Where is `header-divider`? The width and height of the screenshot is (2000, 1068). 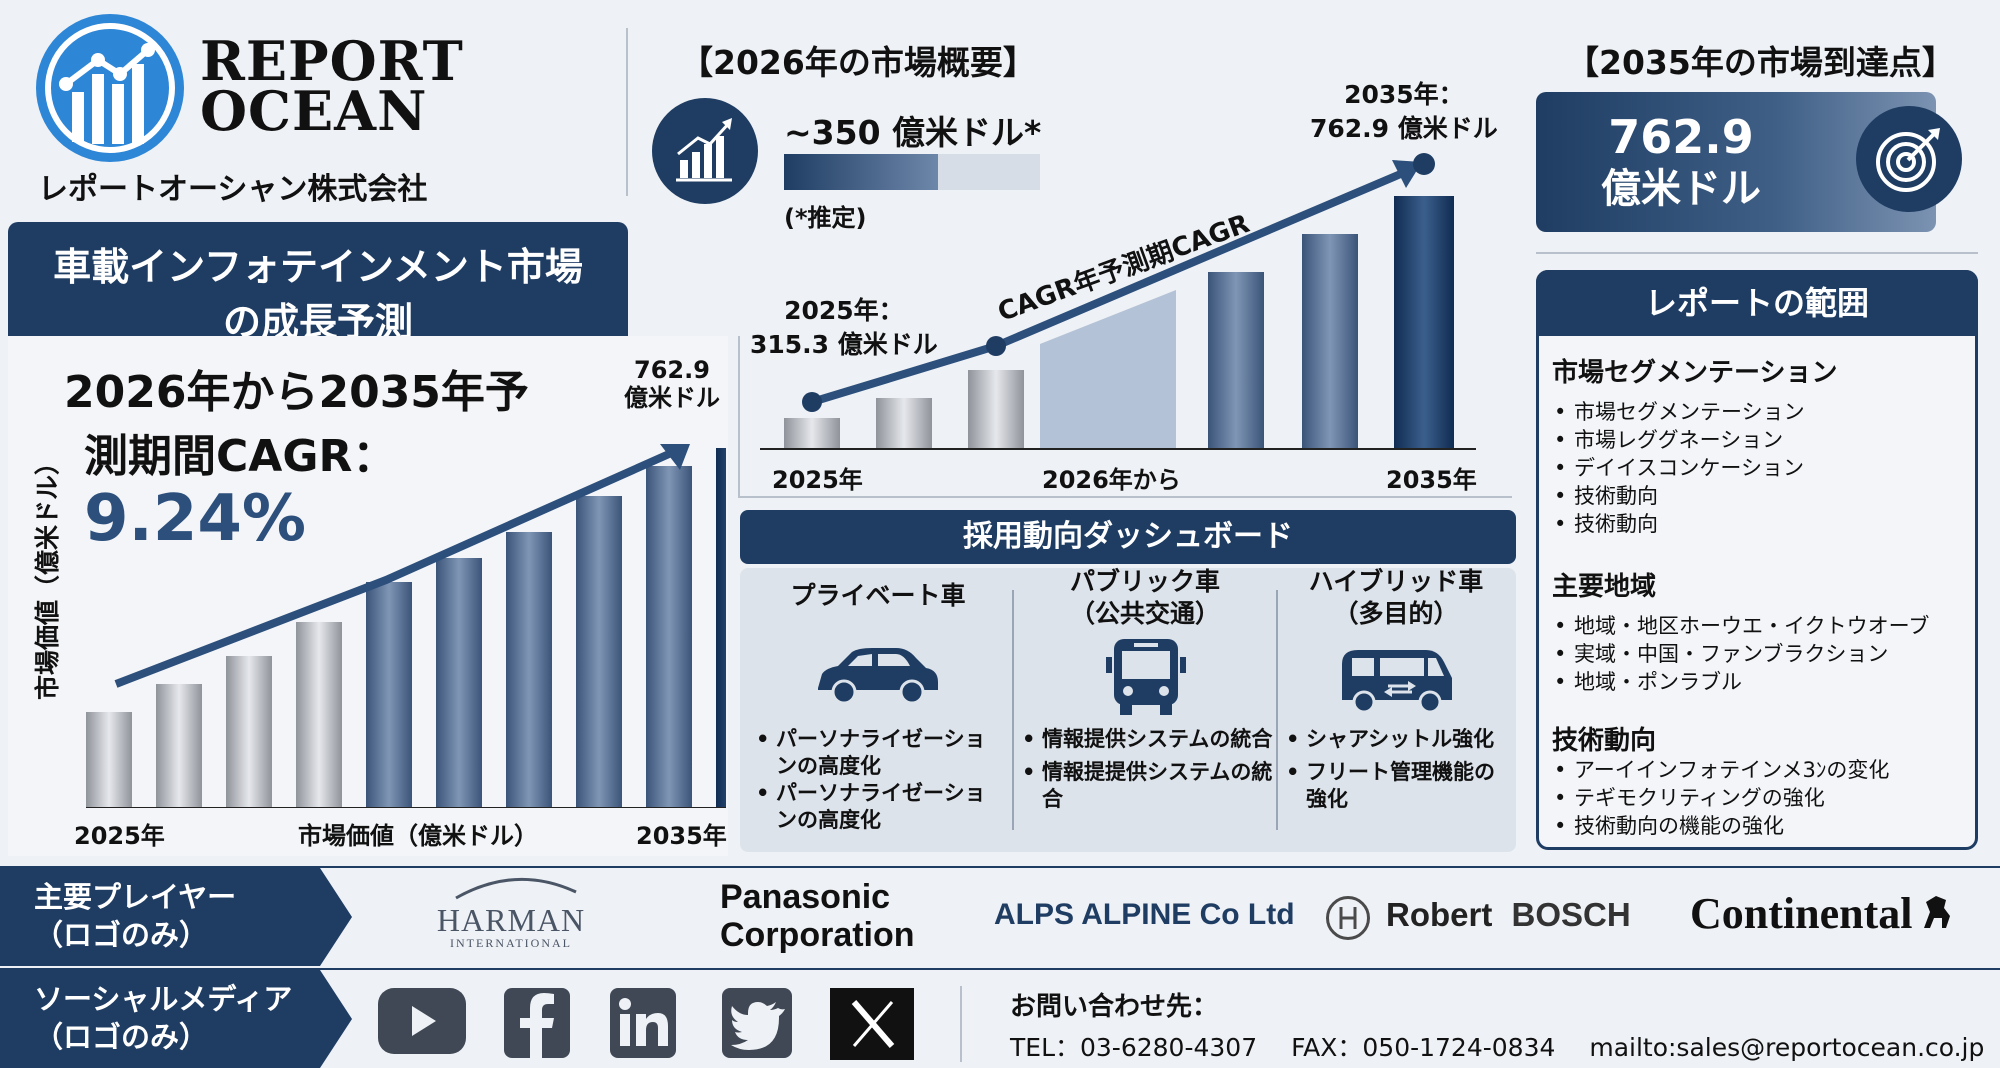 header-divider is located at coordinates (627, 112).